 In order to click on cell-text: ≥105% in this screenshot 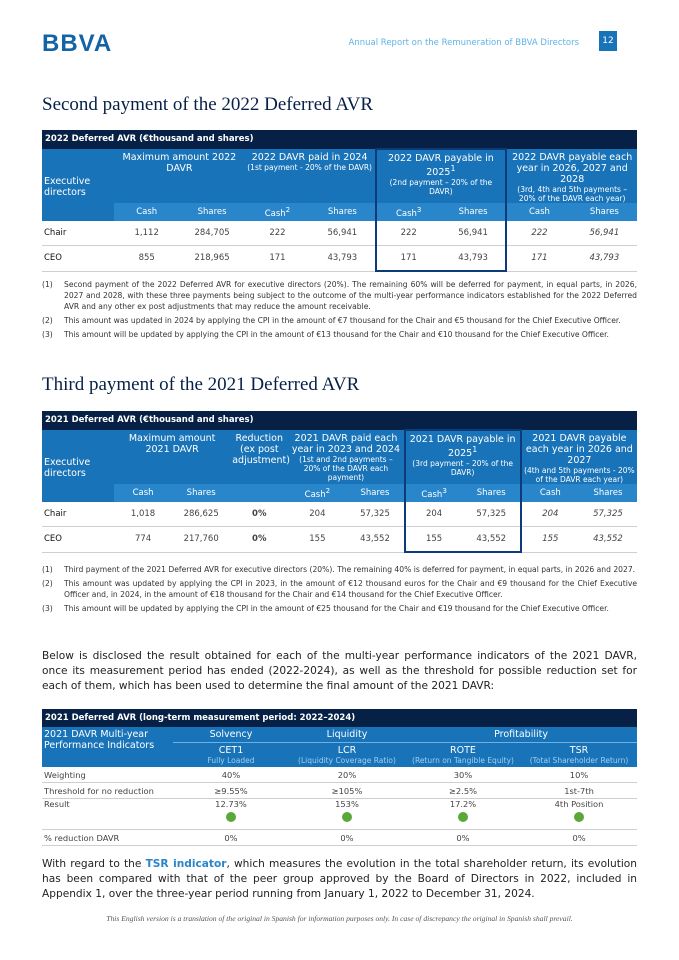, I will do `click(347, 790)`.